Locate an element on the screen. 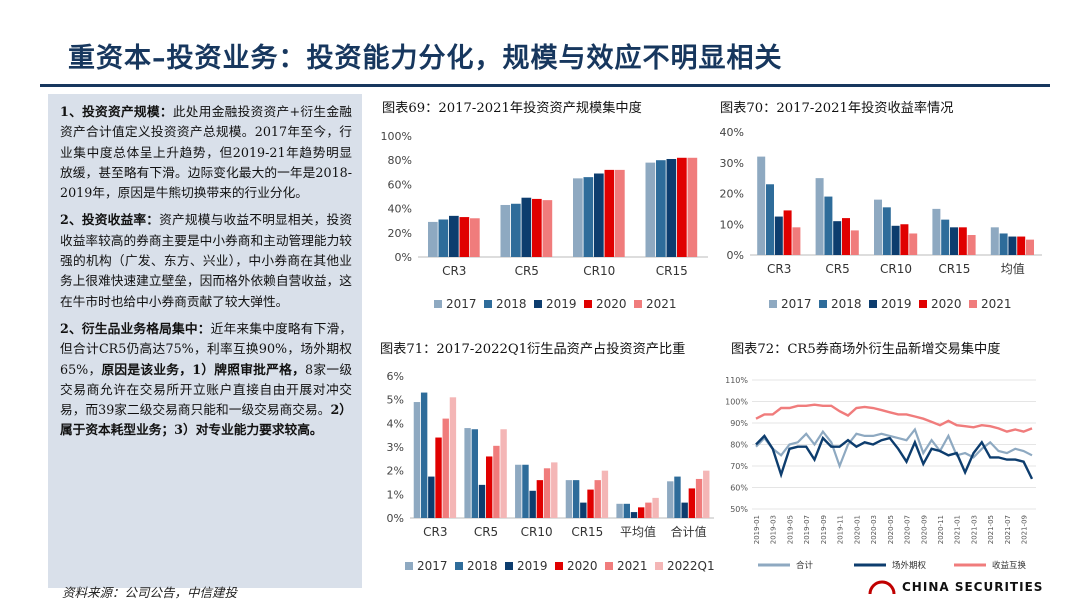  paragraph-heading: 1、投资资产规模： is located at coordinates (116, 111).